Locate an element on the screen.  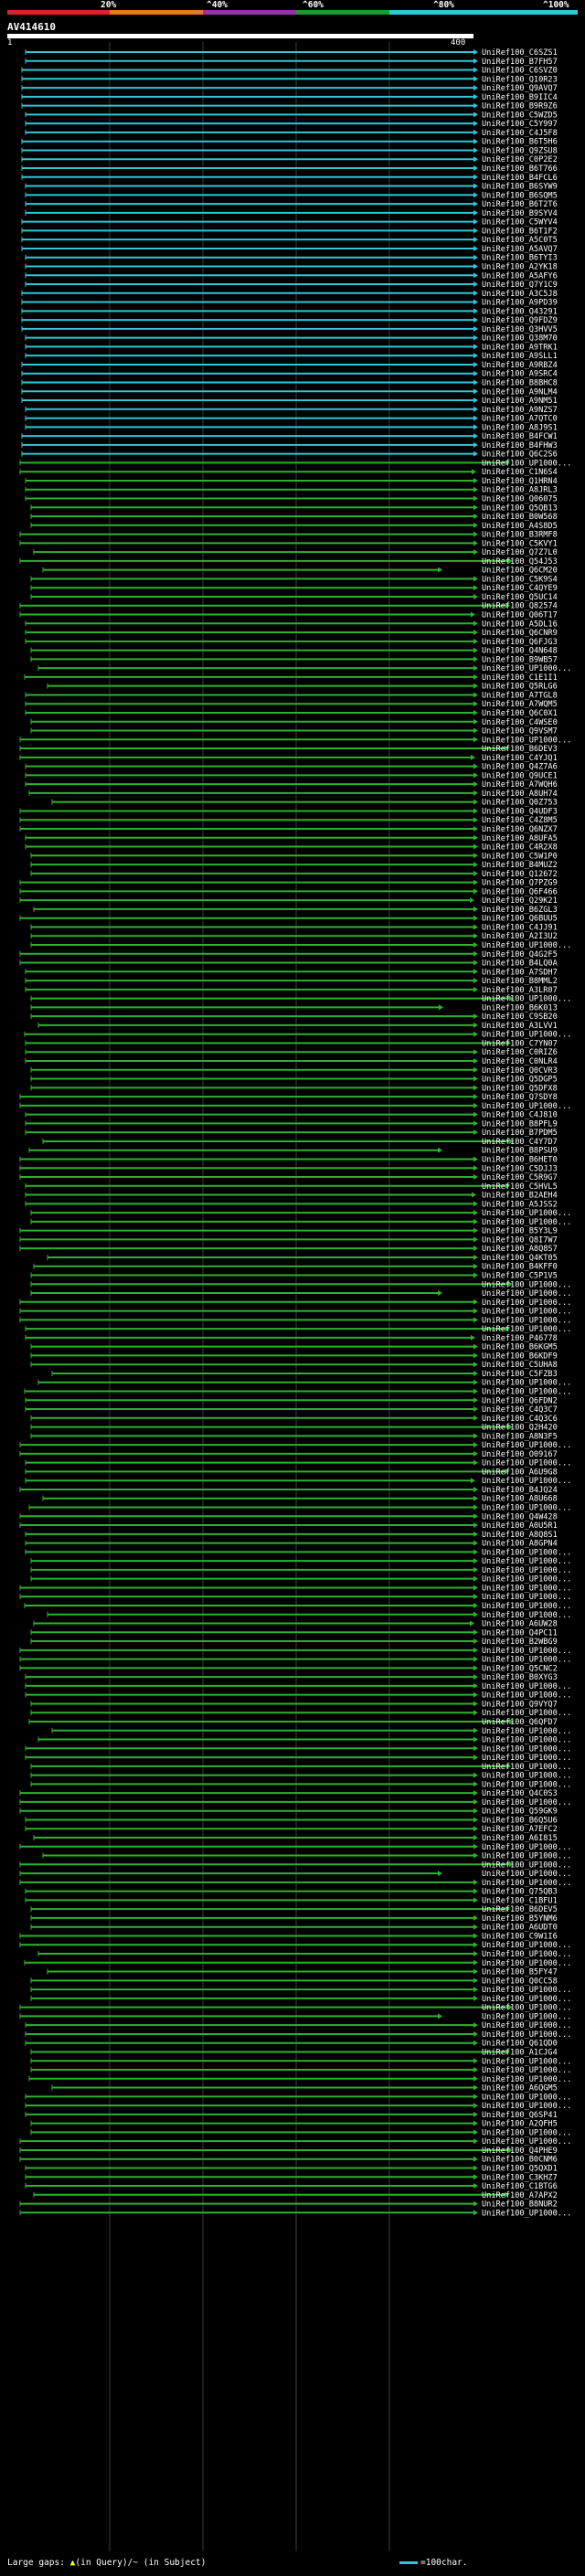
hit-label: UniRef100_Q5RLG6 is located at coordinates (520, 687).